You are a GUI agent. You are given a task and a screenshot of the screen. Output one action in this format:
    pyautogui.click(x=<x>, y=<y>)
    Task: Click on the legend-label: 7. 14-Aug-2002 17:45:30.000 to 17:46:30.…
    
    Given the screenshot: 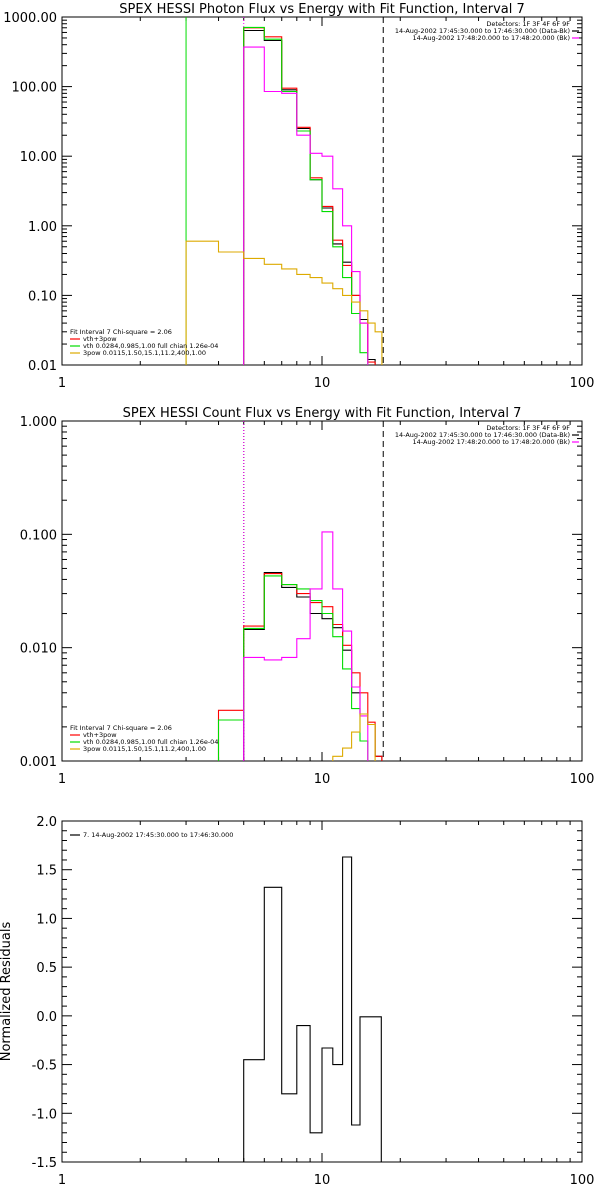 What is the action you would take?
    pyautogui.click(x=158, y=835)
    